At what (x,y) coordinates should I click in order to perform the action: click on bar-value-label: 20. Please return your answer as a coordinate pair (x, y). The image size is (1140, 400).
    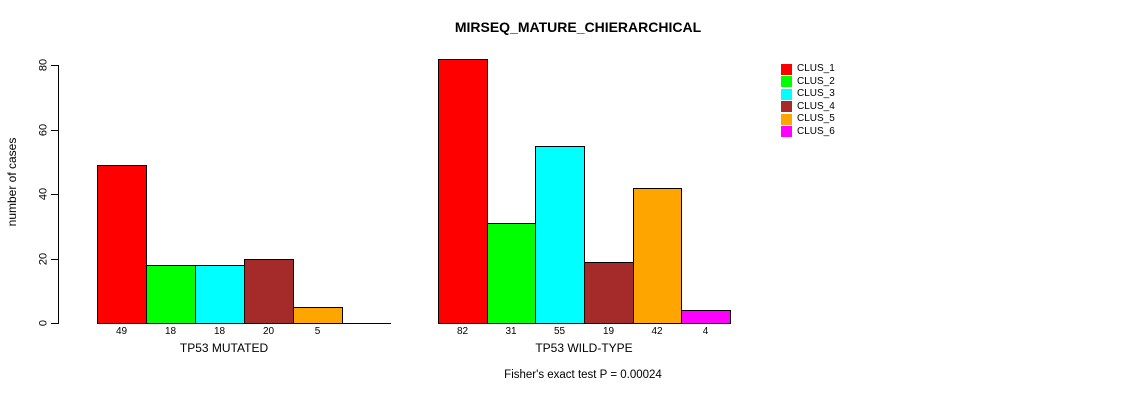
    Looking at the image, I should click on (268, 331).